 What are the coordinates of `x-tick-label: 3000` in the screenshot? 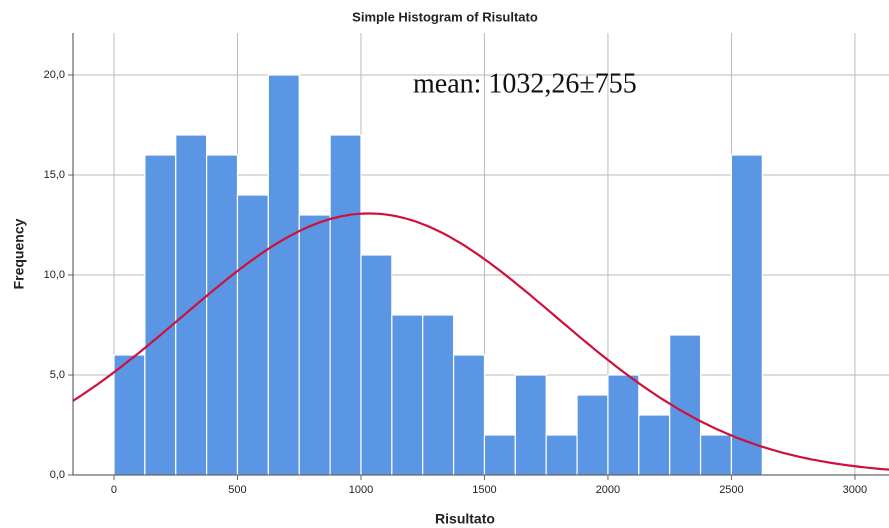 It's located at (855, 490).